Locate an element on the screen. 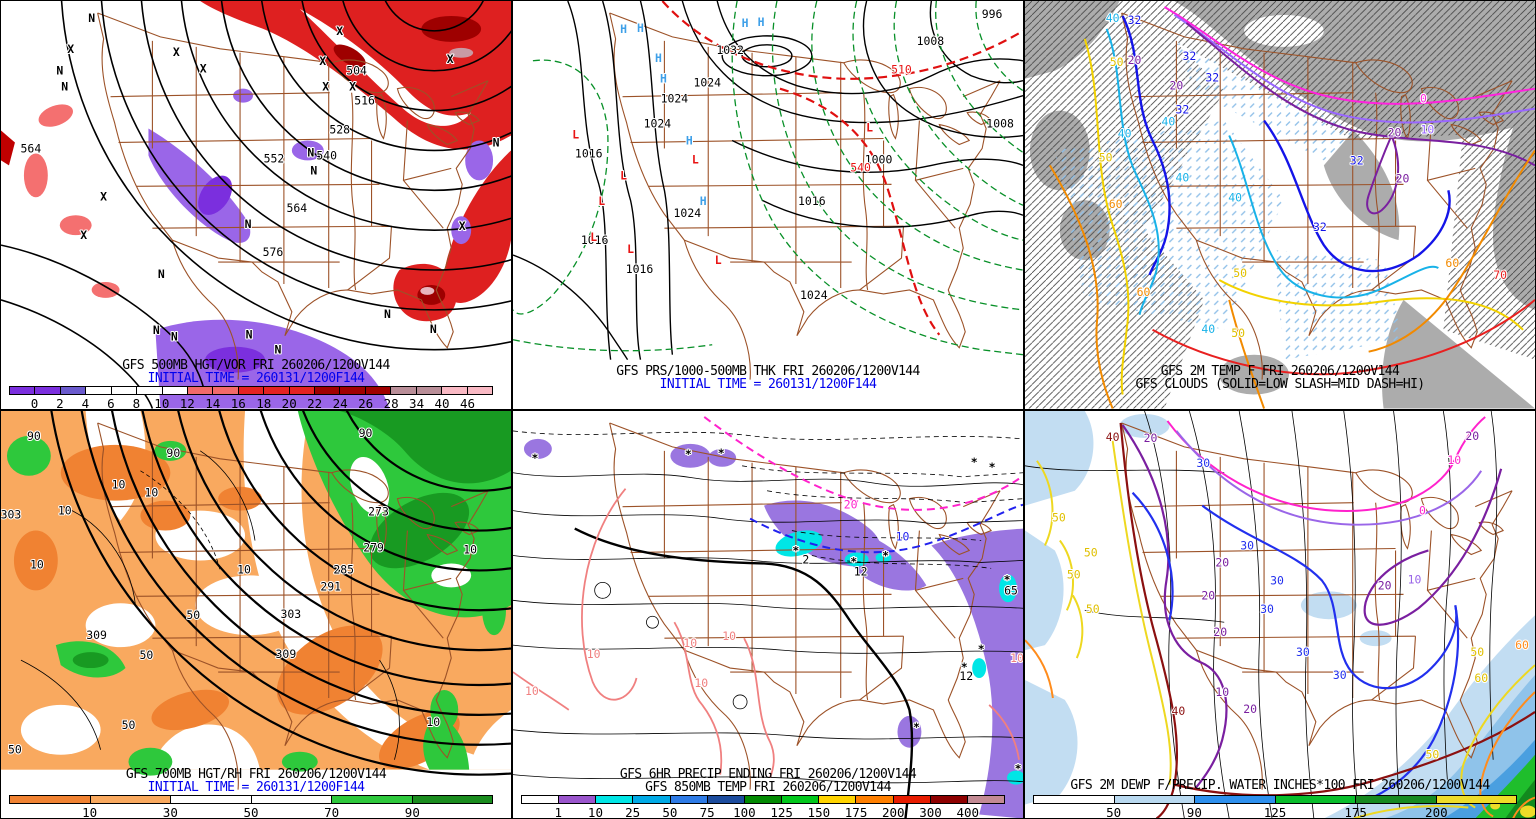 This screenshot has height=819, width=1536. svg-text: 1000 is located at coordinates (879, 159).